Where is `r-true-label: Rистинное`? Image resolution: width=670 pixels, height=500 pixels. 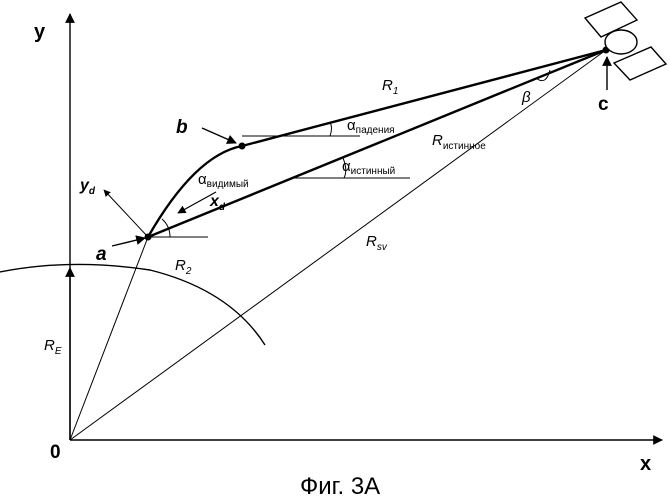
r-true-label: Rистинное is located at coordinates (459, 142).